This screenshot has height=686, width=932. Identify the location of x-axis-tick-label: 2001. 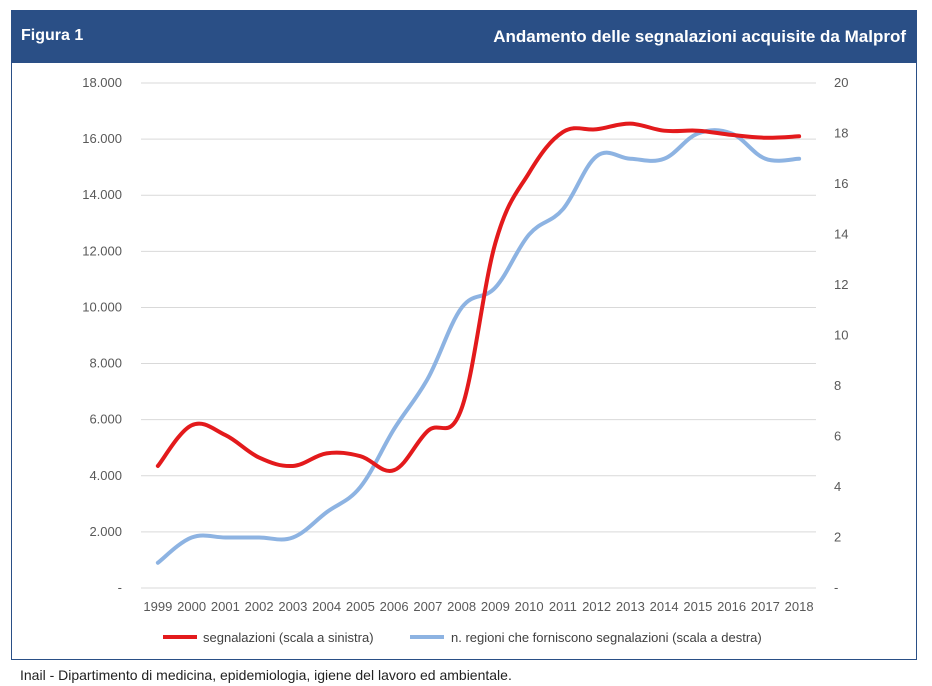
(225, 606).